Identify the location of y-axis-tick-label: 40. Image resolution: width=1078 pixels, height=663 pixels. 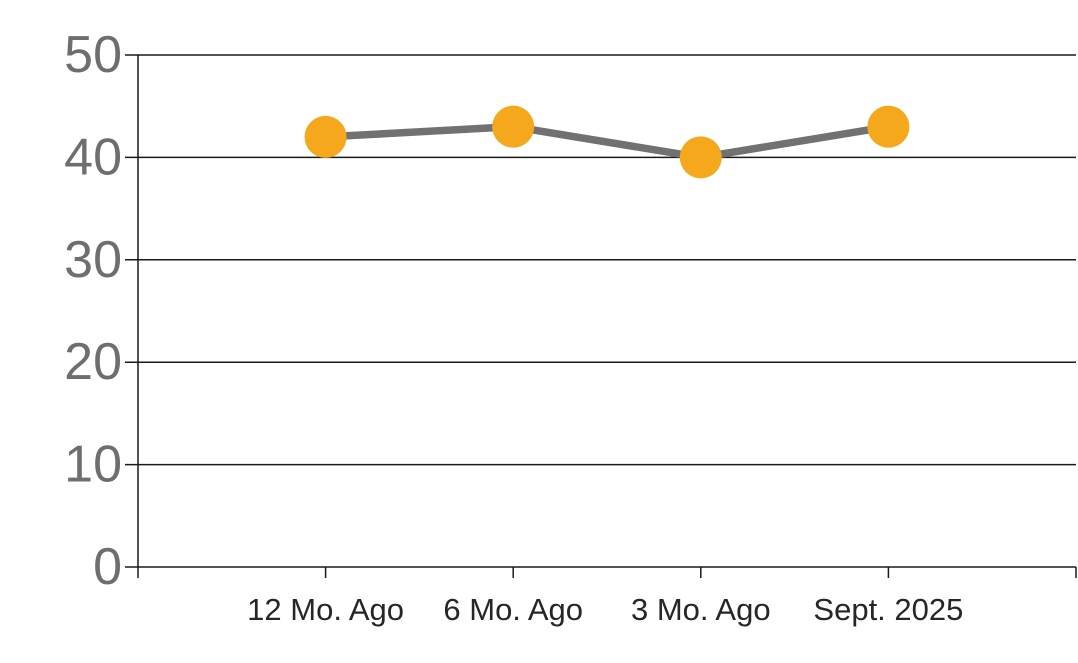
(93, 157).